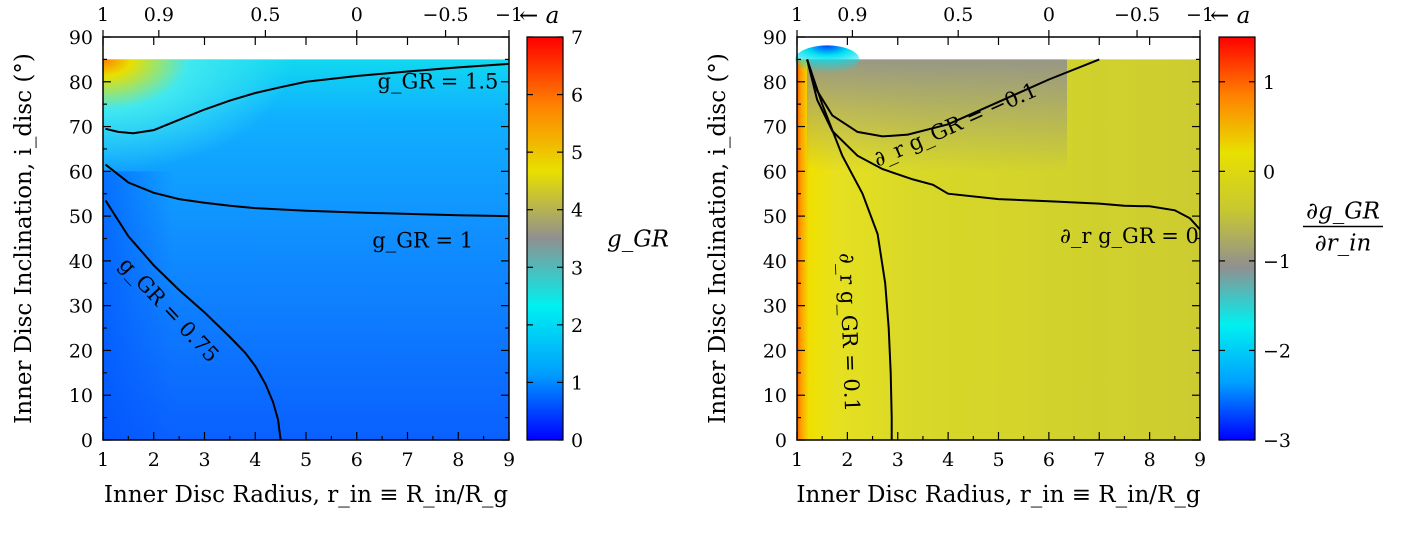 Image resolution: width=1406 pixels, height=538 pixels. I want to click on heatmap-high-region, so click(198, 115).